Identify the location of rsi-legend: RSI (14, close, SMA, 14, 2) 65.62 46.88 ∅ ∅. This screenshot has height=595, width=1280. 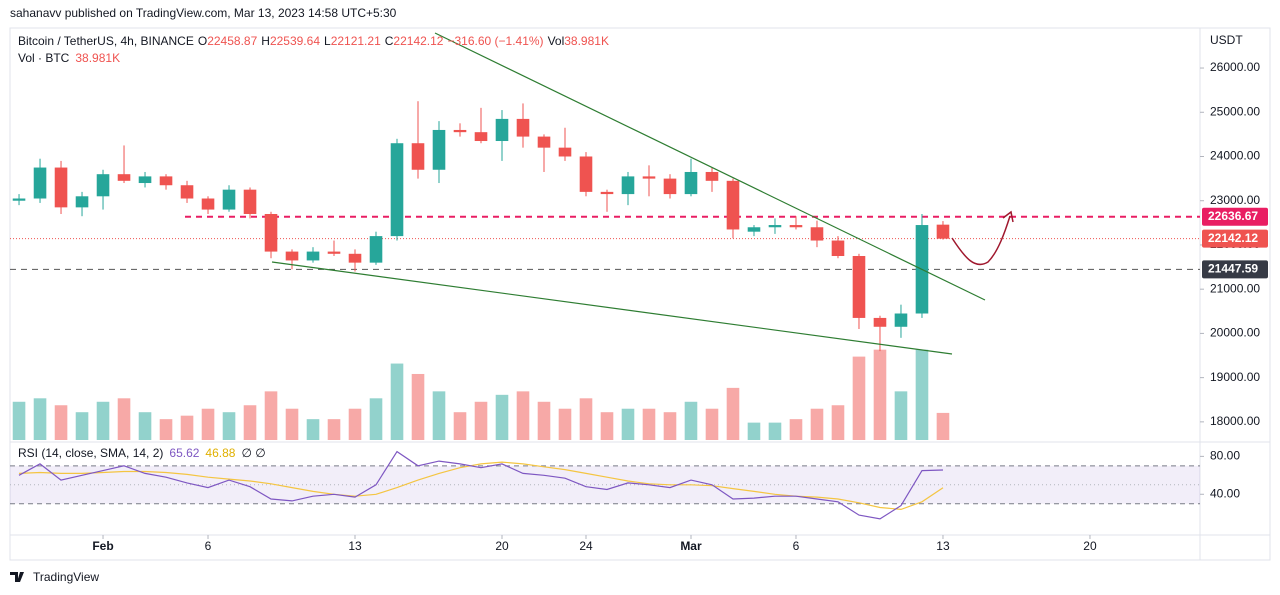
(142, 453).